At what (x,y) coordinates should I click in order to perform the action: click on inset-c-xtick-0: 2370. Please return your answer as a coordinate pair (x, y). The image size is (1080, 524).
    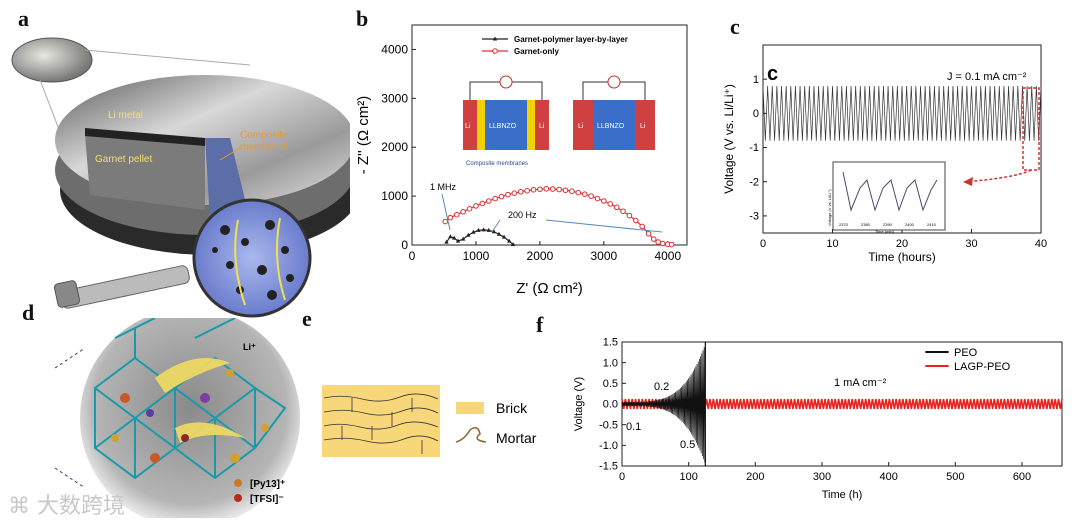
    Looking at the image, I should click on (844, 224).